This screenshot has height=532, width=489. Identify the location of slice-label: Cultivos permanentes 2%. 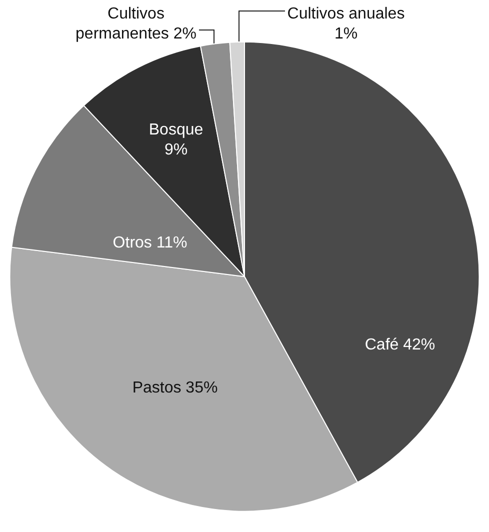
(136, 24).